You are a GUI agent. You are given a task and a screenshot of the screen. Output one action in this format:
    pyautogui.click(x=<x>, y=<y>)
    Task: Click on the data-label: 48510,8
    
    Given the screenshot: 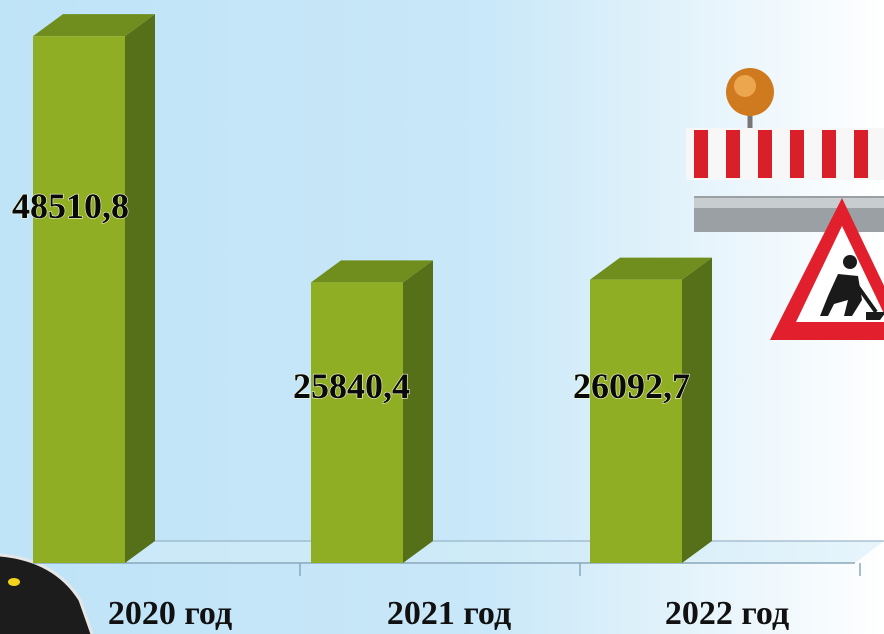 What is the action you would take?
    pyautogui.click(x=70, y=206)
    